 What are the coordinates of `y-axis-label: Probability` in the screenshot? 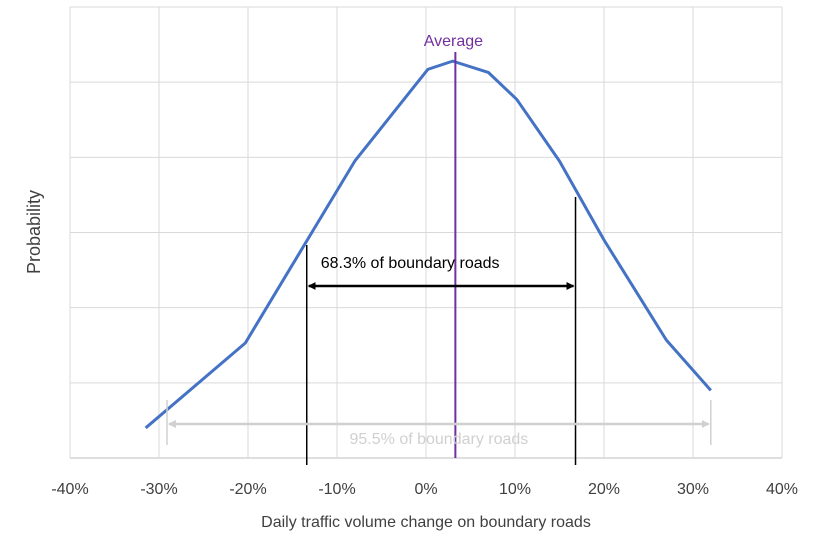 It's located at (34, 232).